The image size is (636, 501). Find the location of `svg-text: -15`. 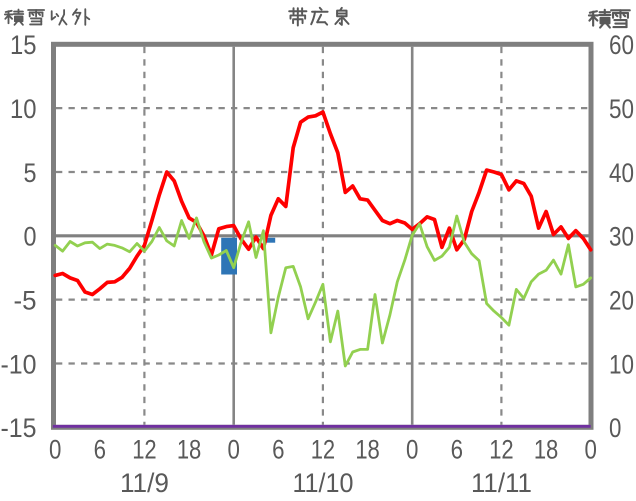

svg-text: -15 is located at coordinates (19, 428).